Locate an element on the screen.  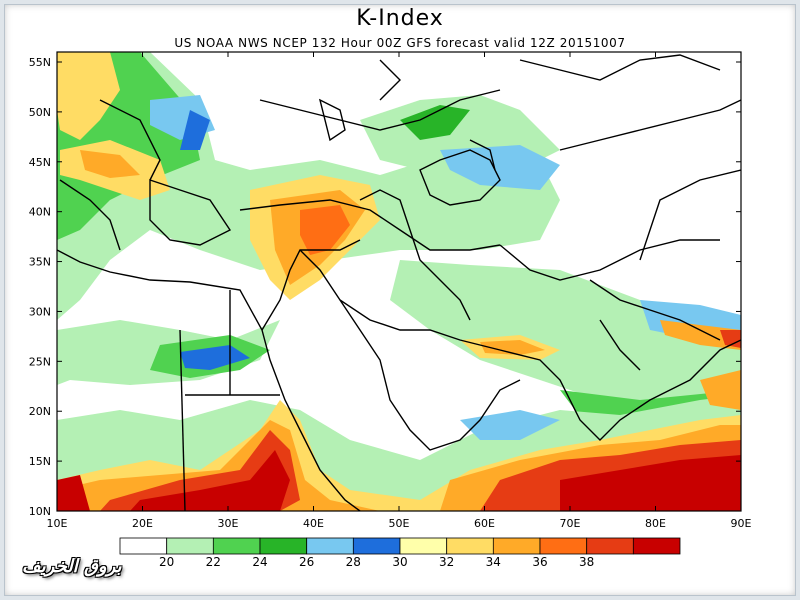
colorbar-labels: 20 22 24 26 28 30 32 34 36 38 is located at coordinates (376, 562).